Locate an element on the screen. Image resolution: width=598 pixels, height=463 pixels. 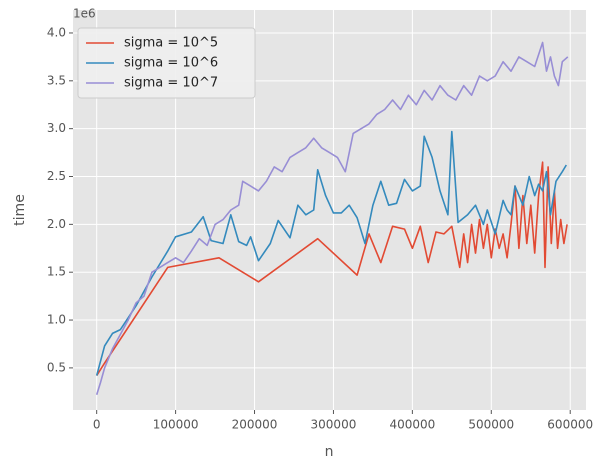
x-axis-label: n is located at coordinates (329, 452).